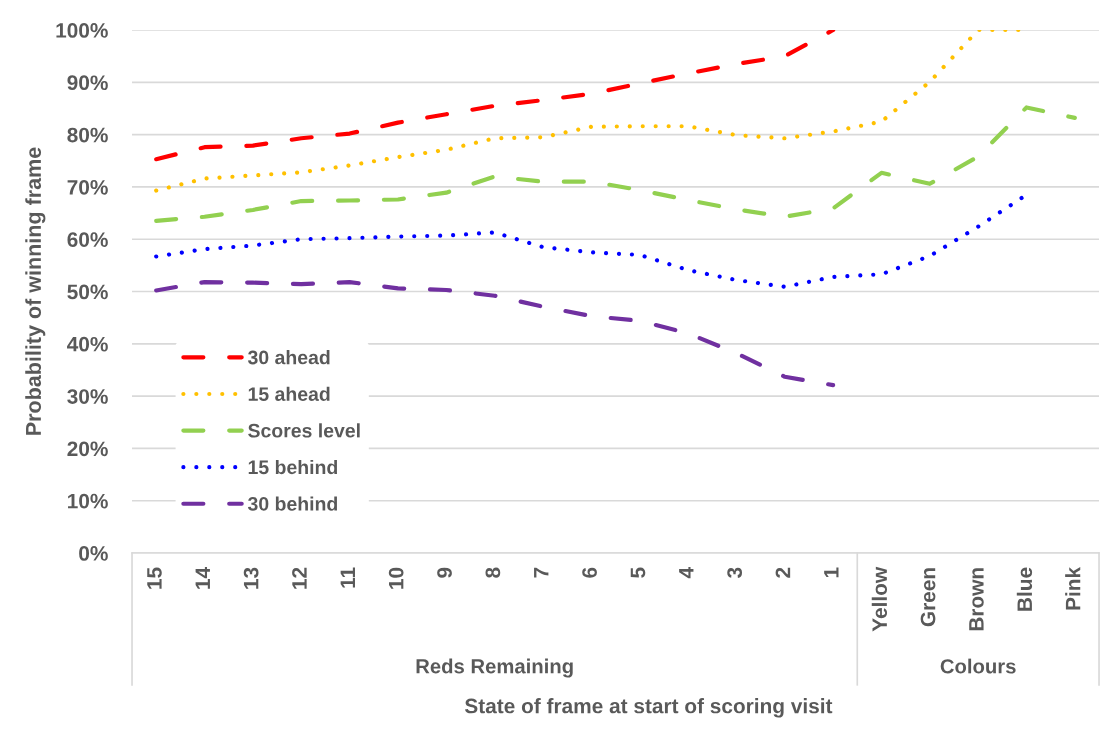 This screenshot has height=729, width=1116. Describe the element at coordinates (87, 449) in the screenshot. I see `y-tick-label: 20%` at that location.